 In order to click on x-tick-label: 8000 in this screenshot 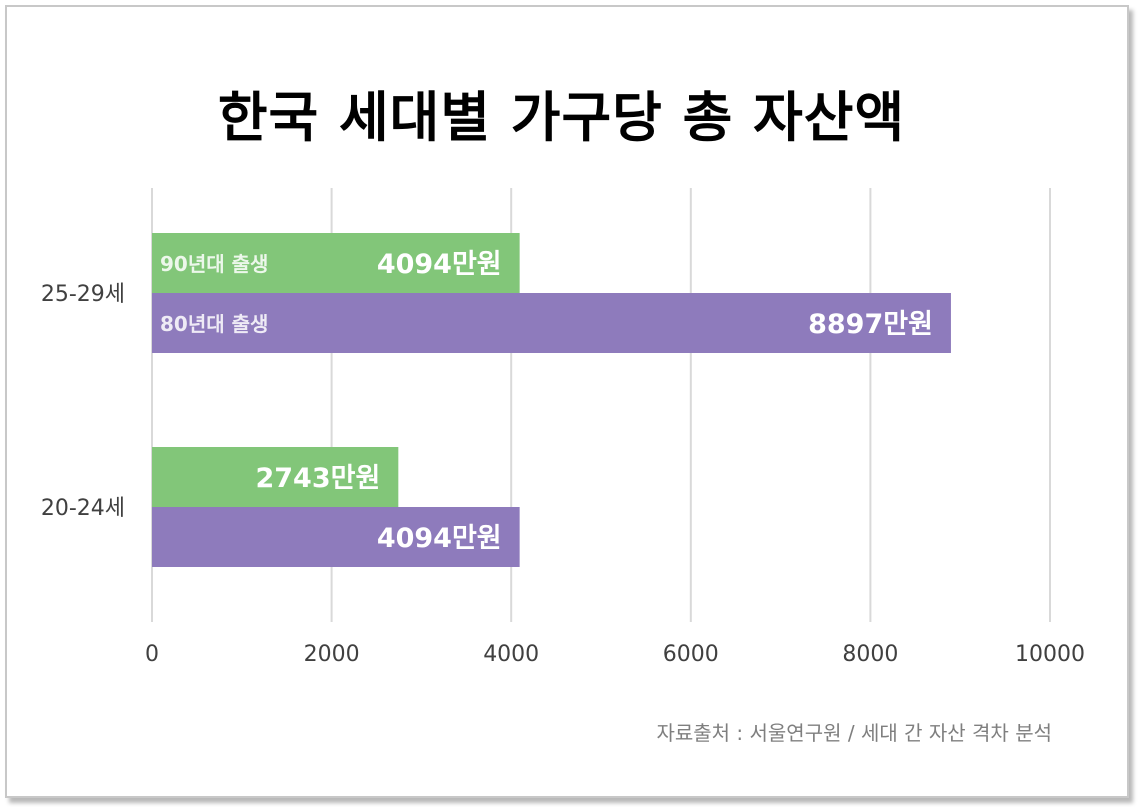, I will do `click(870, 654)`.